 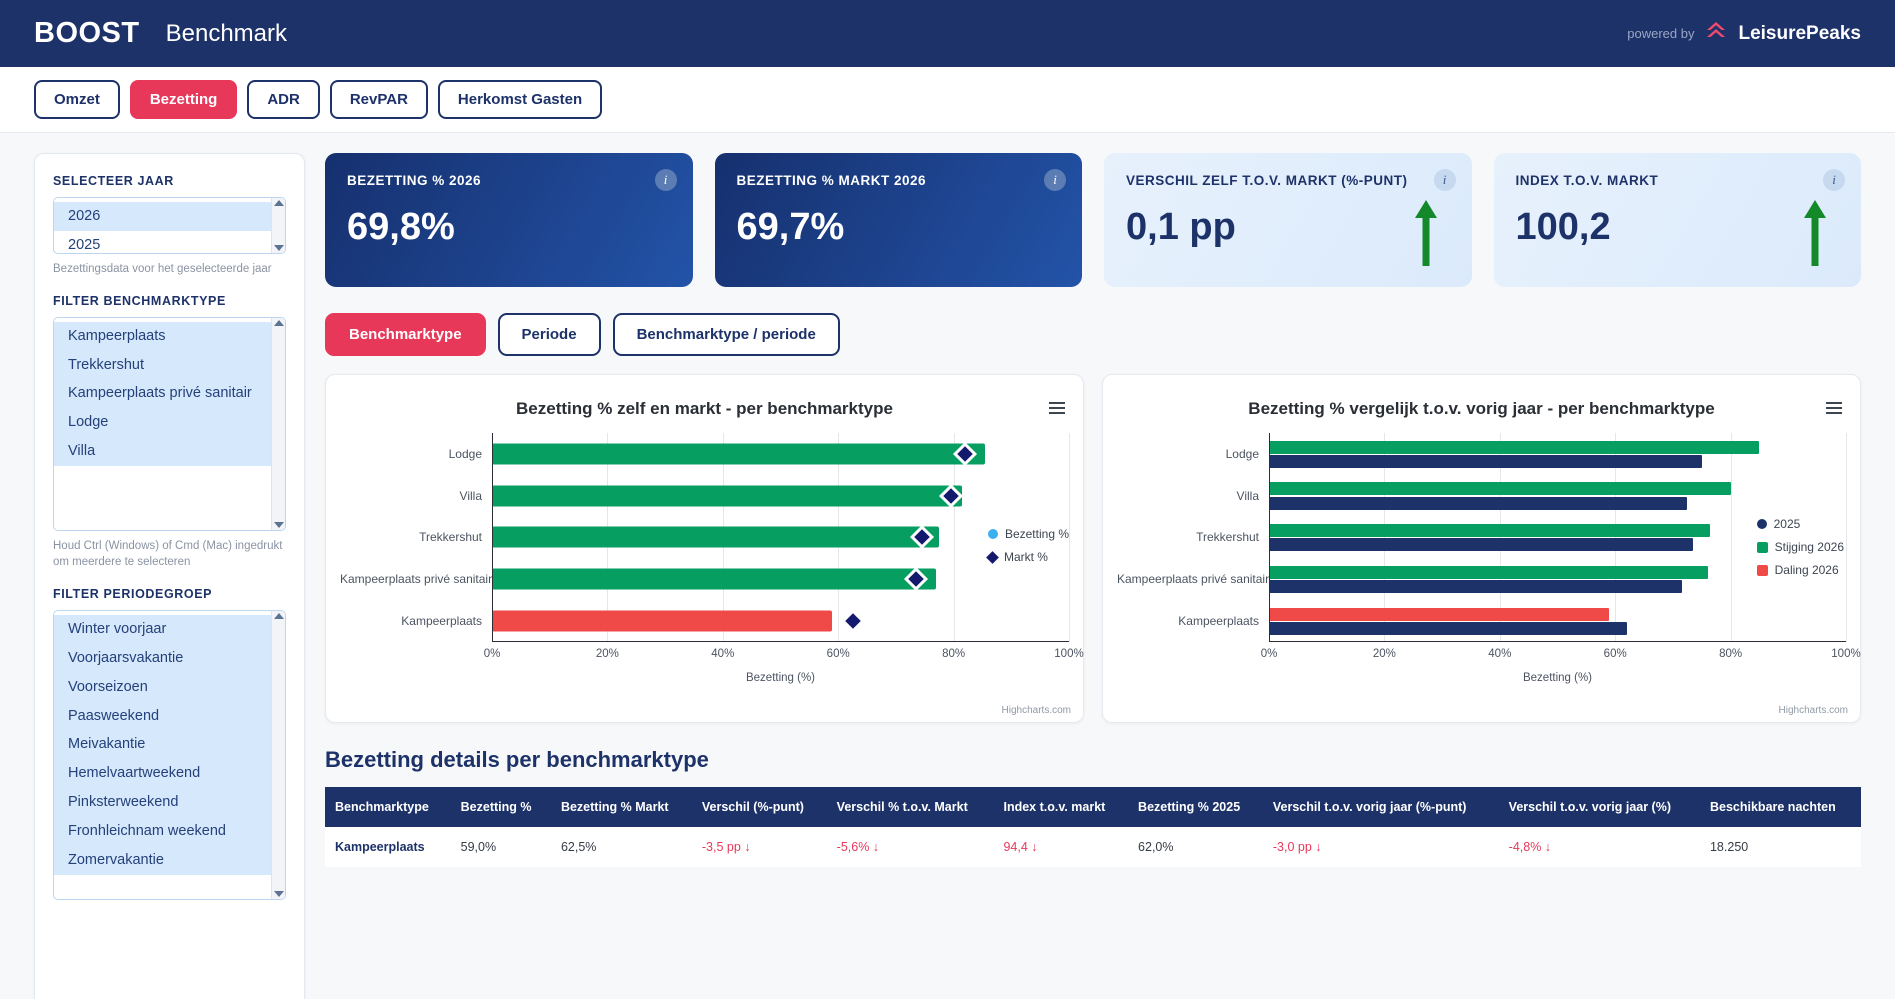 I want to click on periodegroep-option-zomervakantie: Zomervakantie, so click(x=169, y=860).